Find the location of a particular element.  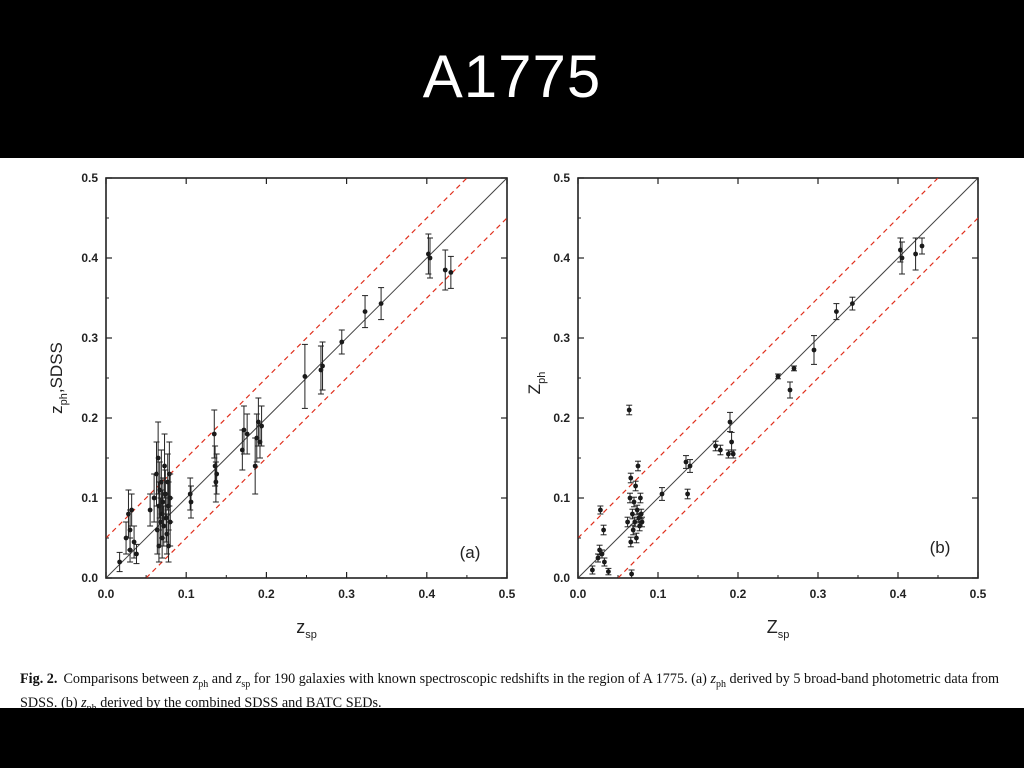

chart-b-ytick-label: 0.2 is located at coordinates (561, 418).